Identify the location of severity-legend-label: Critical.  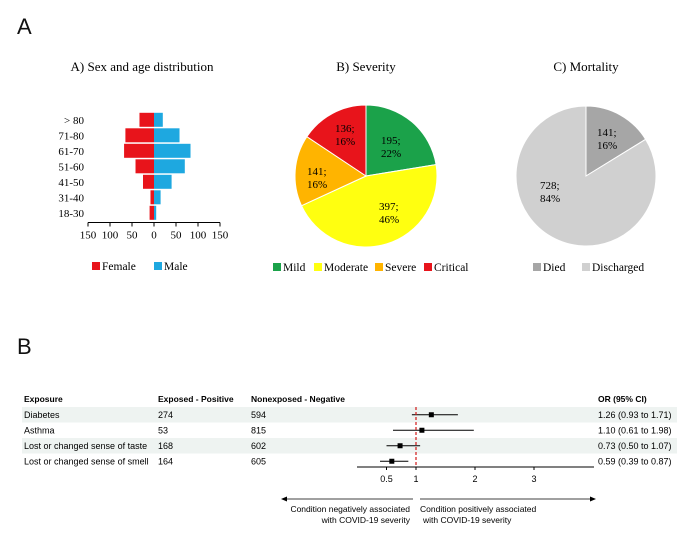
(451, 268).